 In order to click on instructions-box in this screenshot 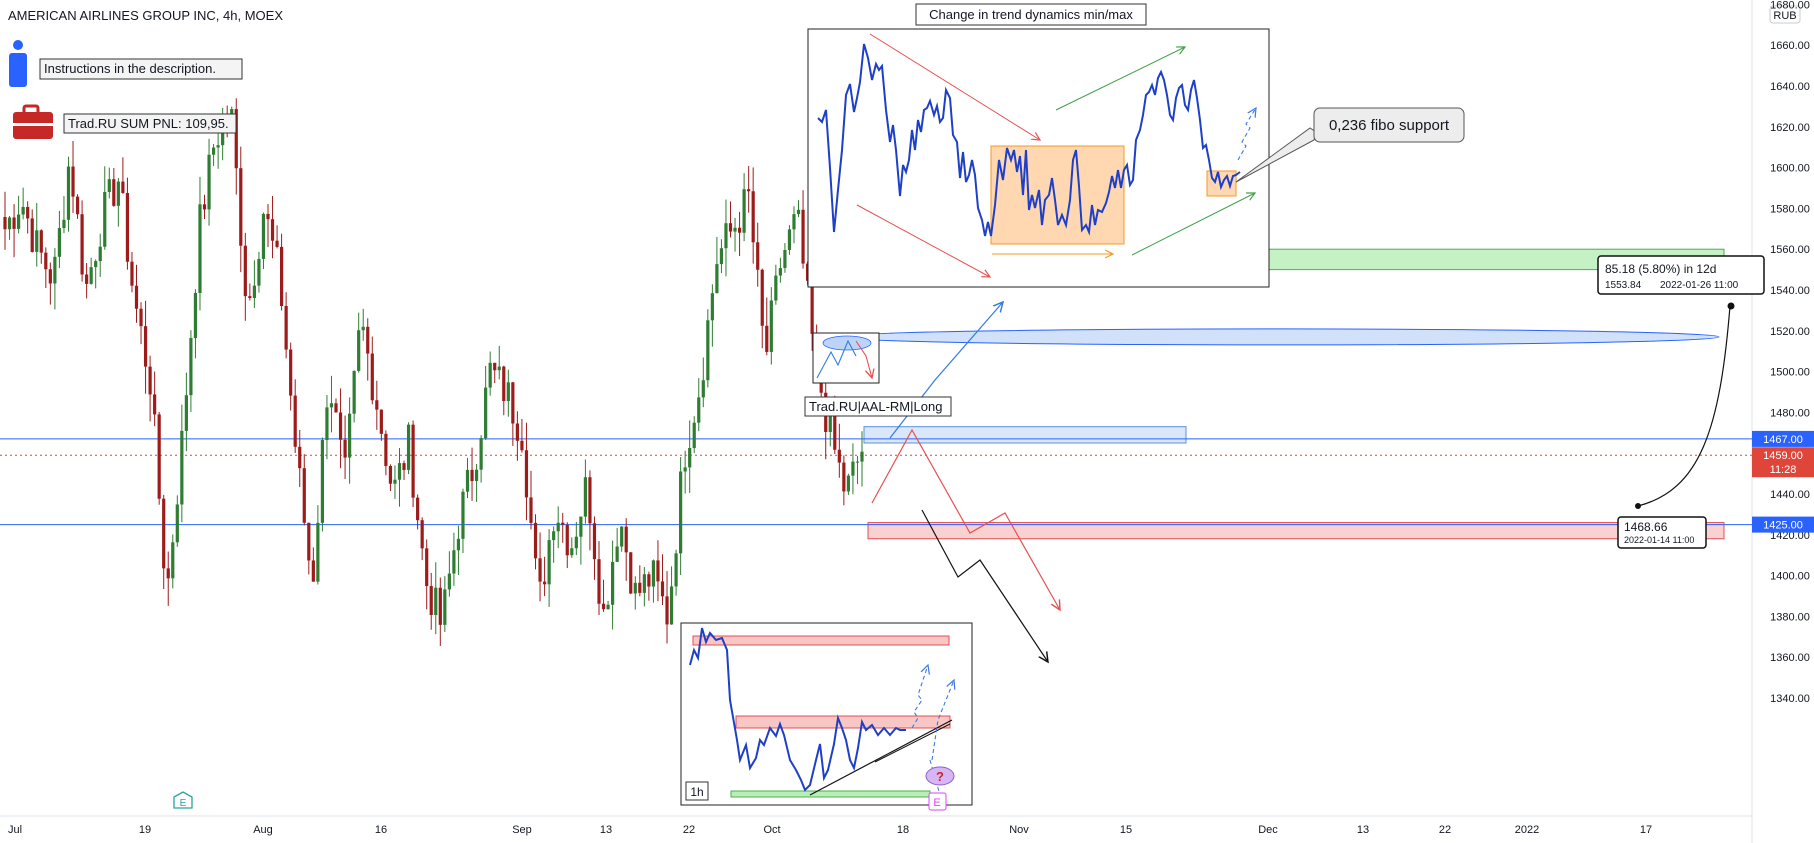, I will do `click(141, 69)`.